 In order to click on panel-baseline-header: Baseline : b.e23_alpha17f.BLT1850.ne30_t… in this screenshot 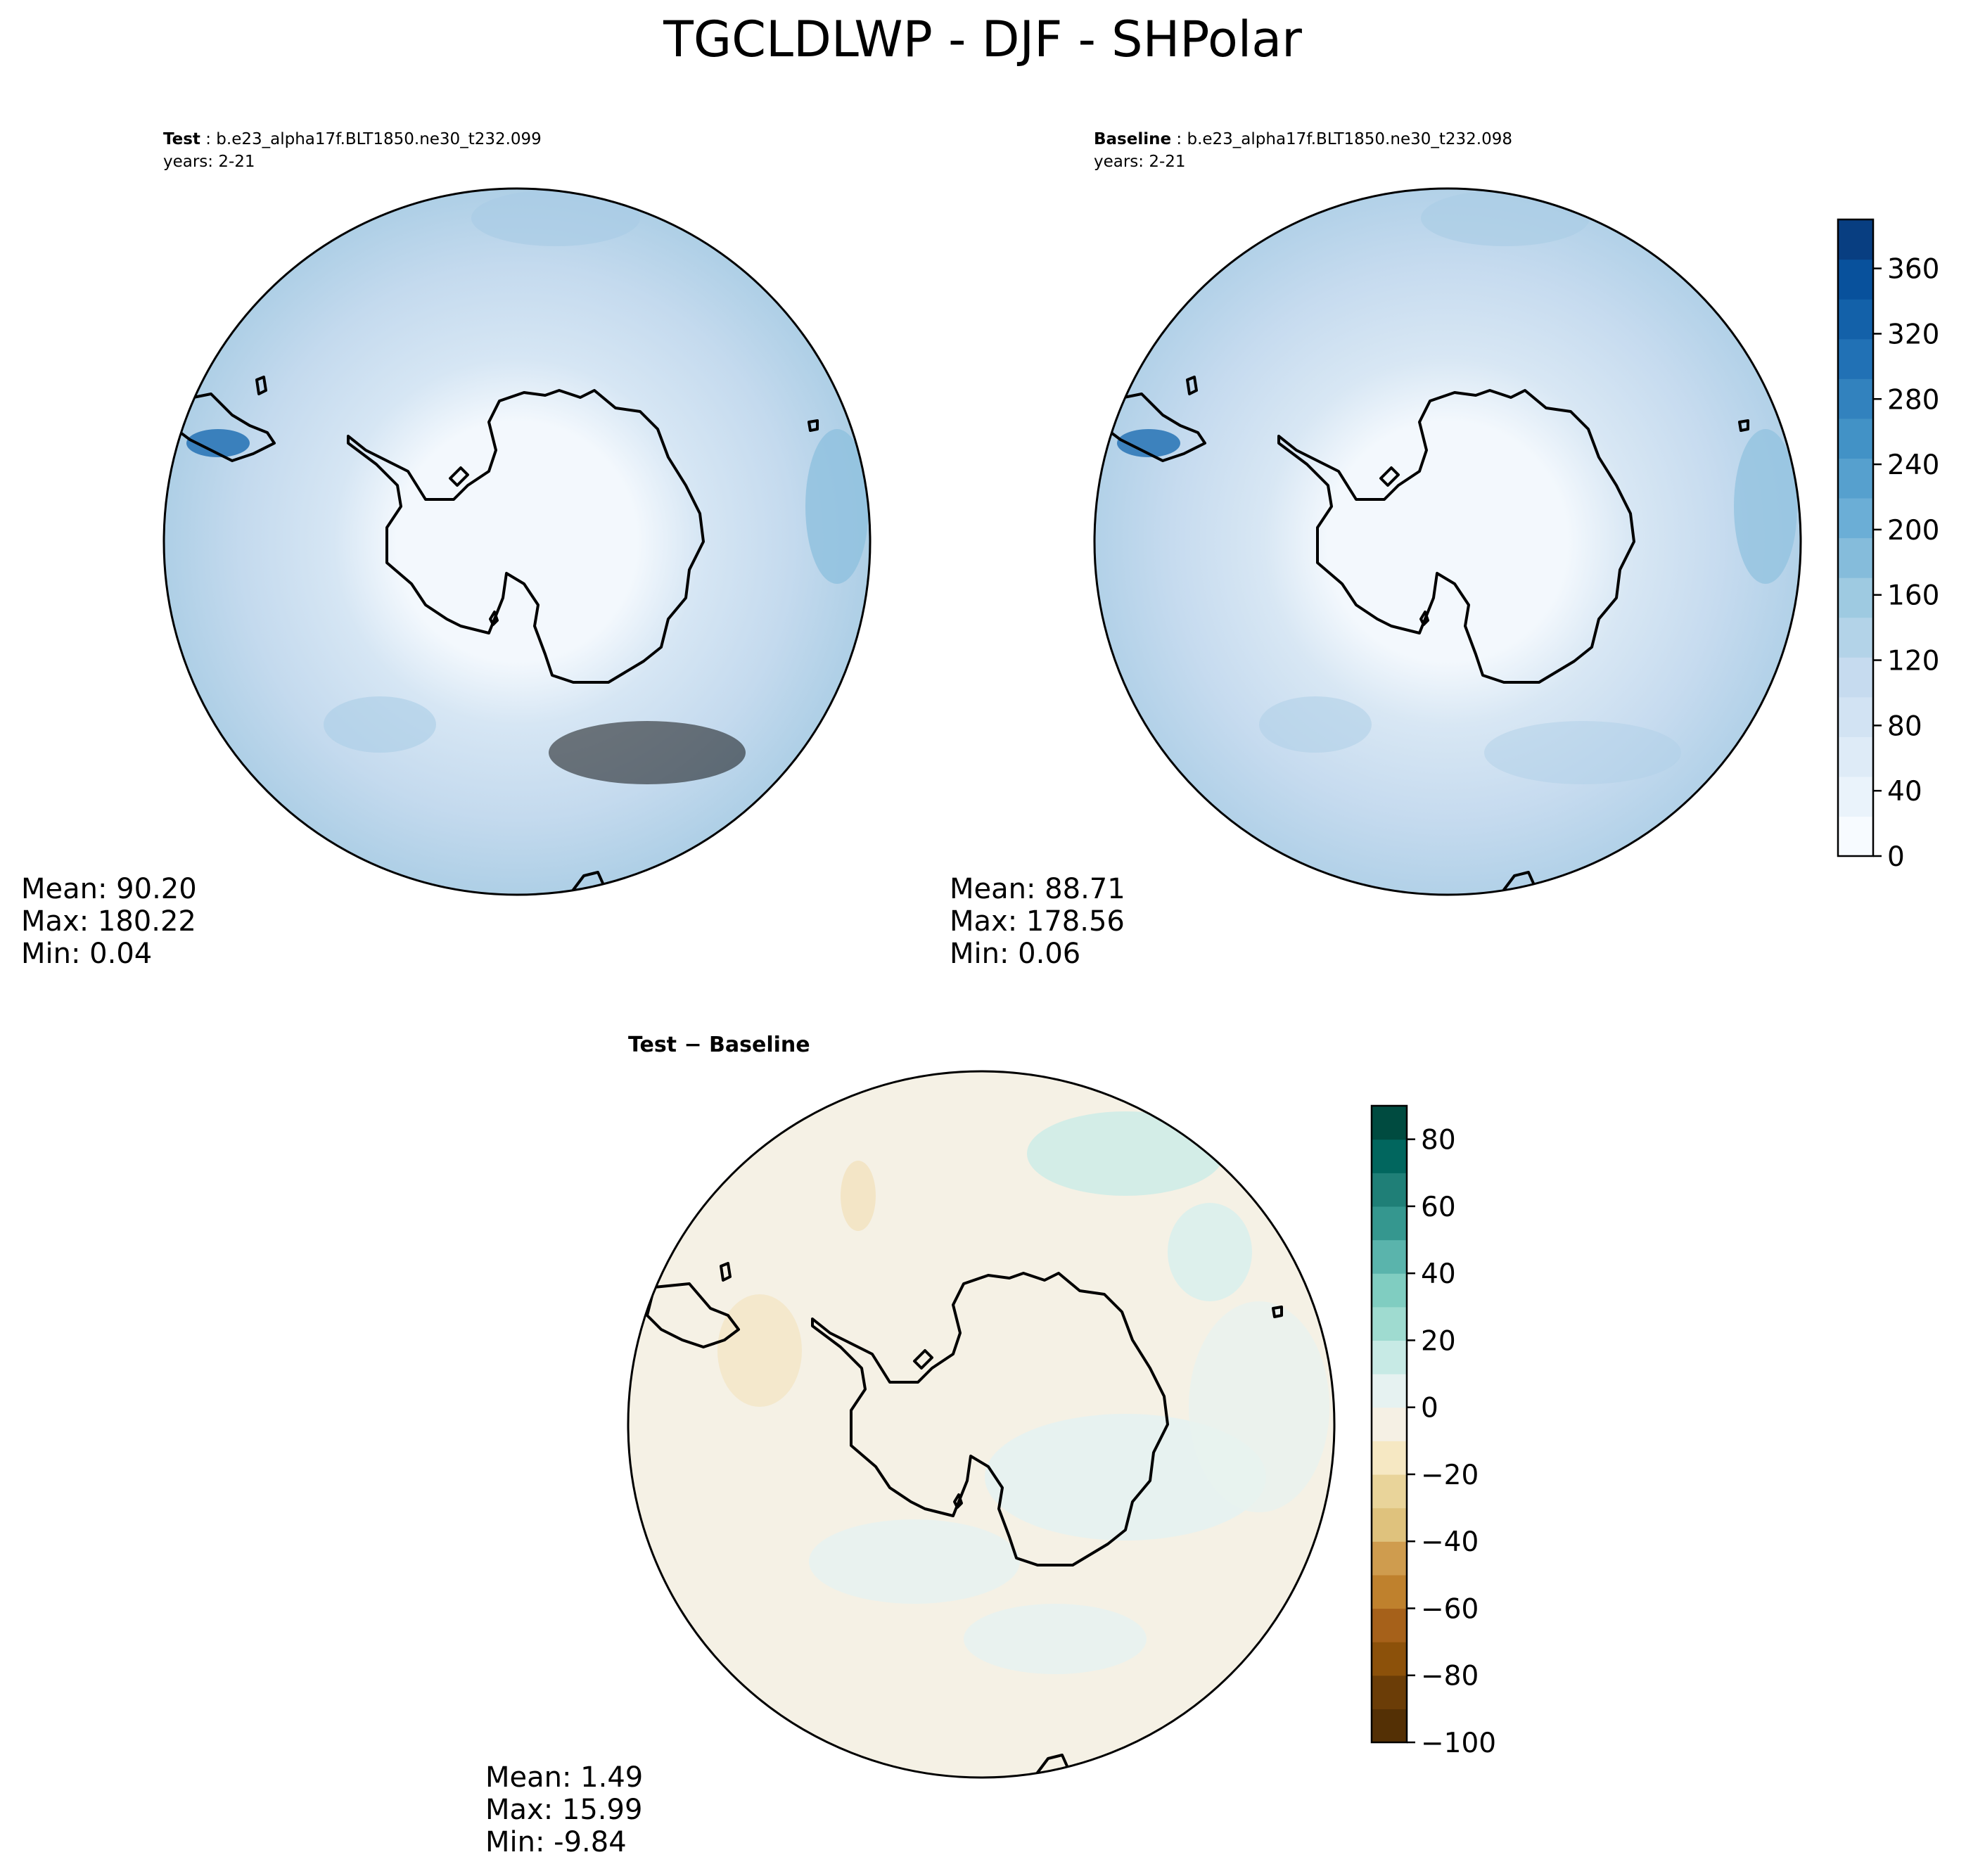, I will do `click(1303, 139)`.